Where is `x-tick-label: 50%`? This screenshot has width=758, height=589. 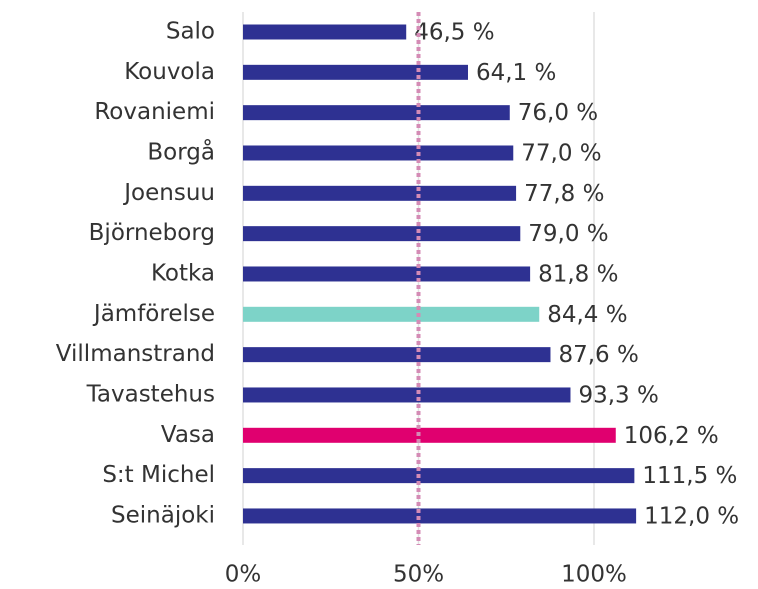 x-tick-label: 50% is located at coordinates (418, 574).